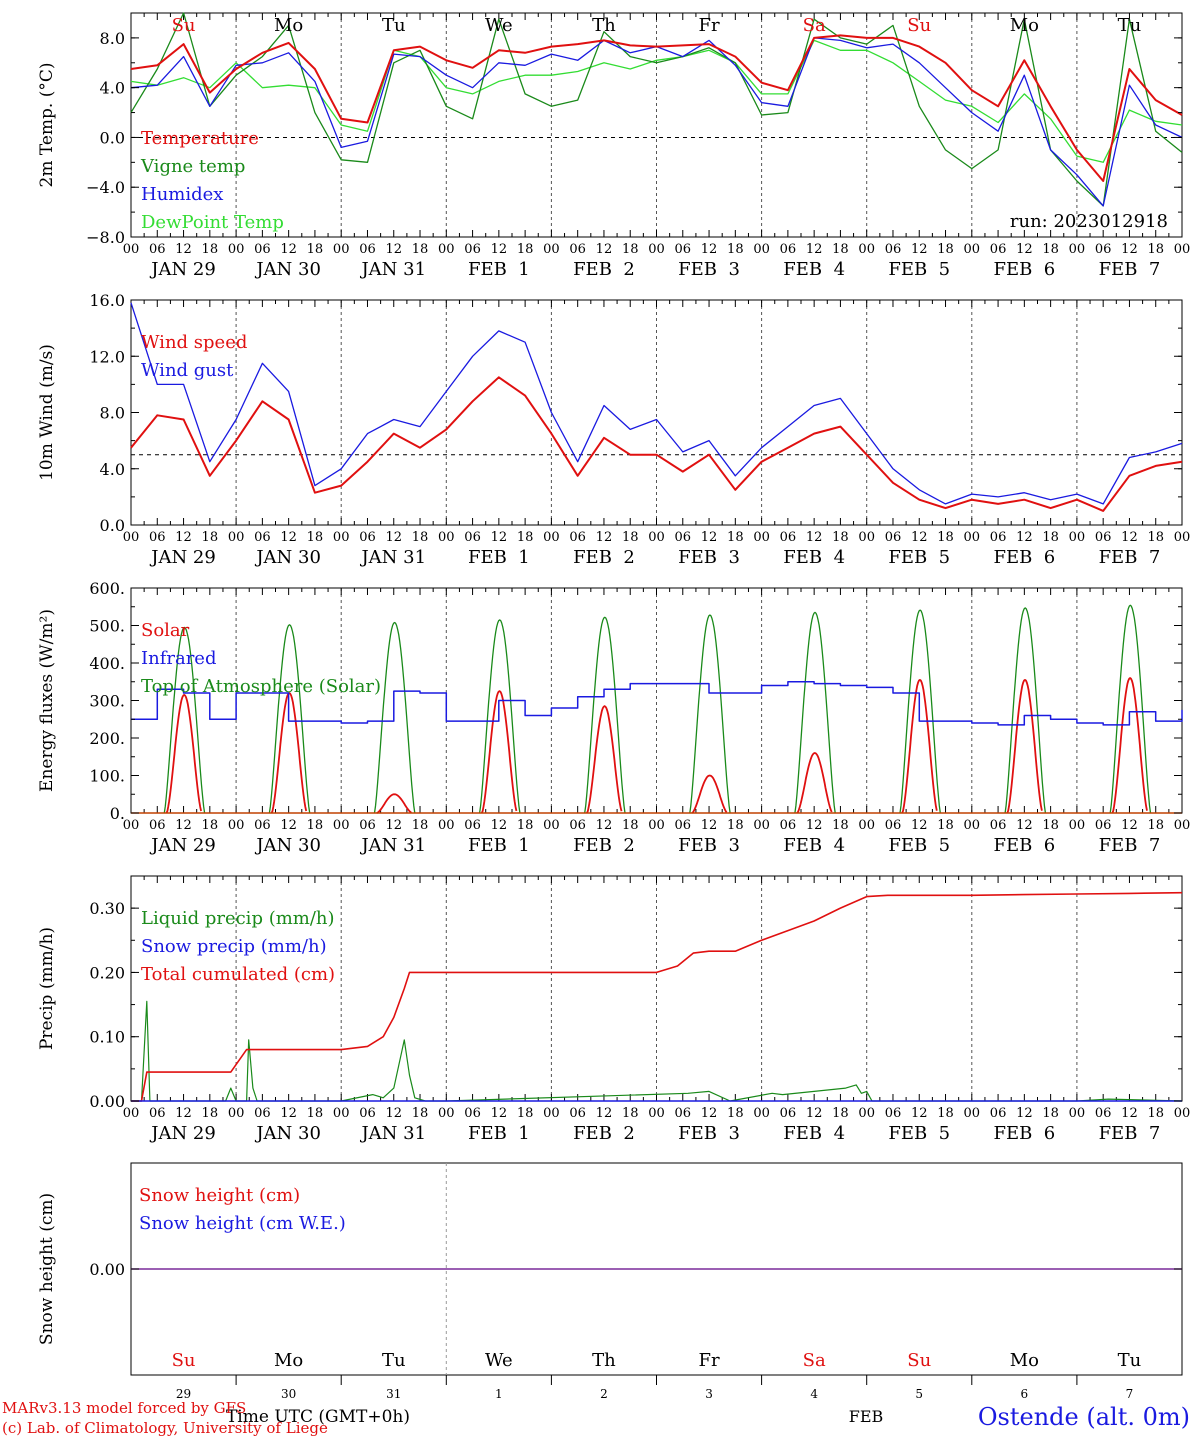 The height and width of the screenshot is (1440, 1194). Describe the element at coordinates (1130, 1360) in the screenshot. I see `weekday-label: Tu` at that location.